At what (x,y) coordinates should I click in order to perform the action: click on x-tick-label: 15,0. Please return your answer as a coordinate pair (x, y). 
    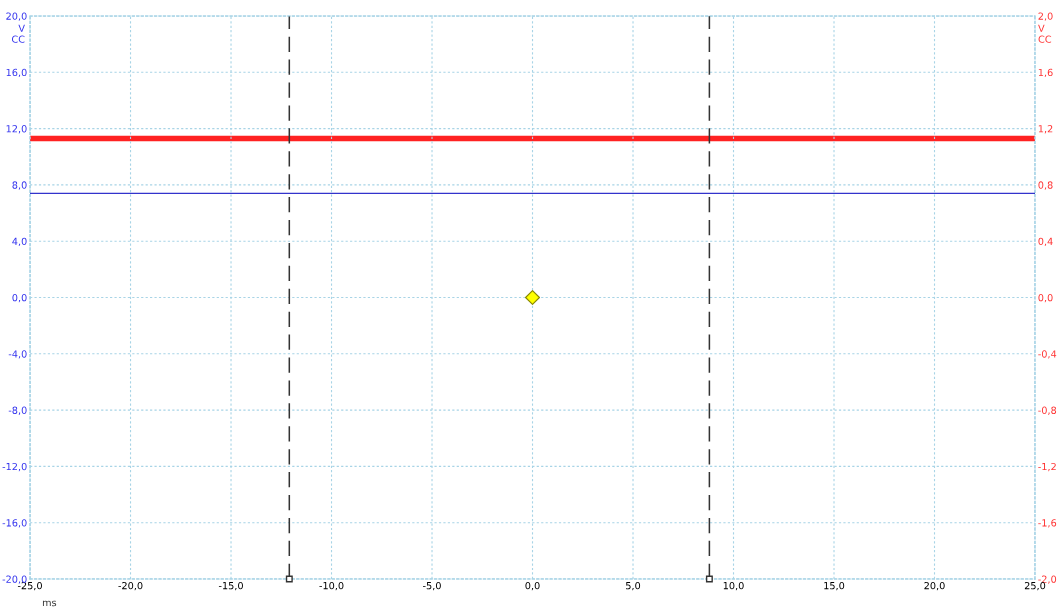
    Looking at the image, I should click on (834, 586).